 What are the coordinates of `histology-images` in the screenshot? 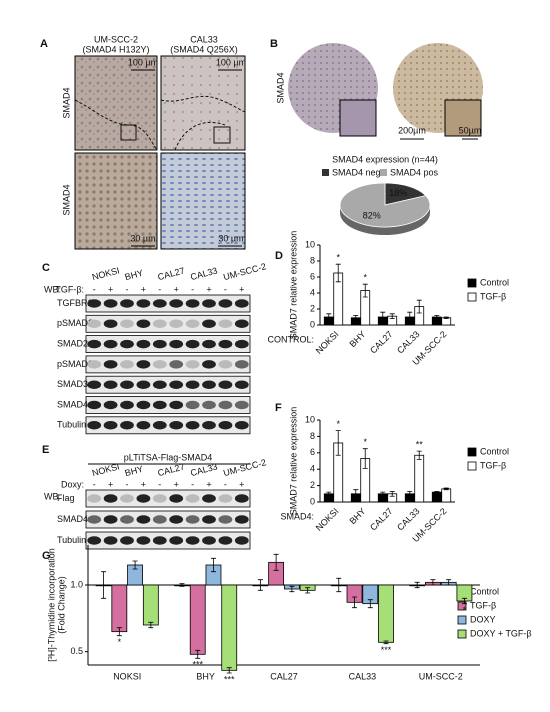 It's located at (160, 152).